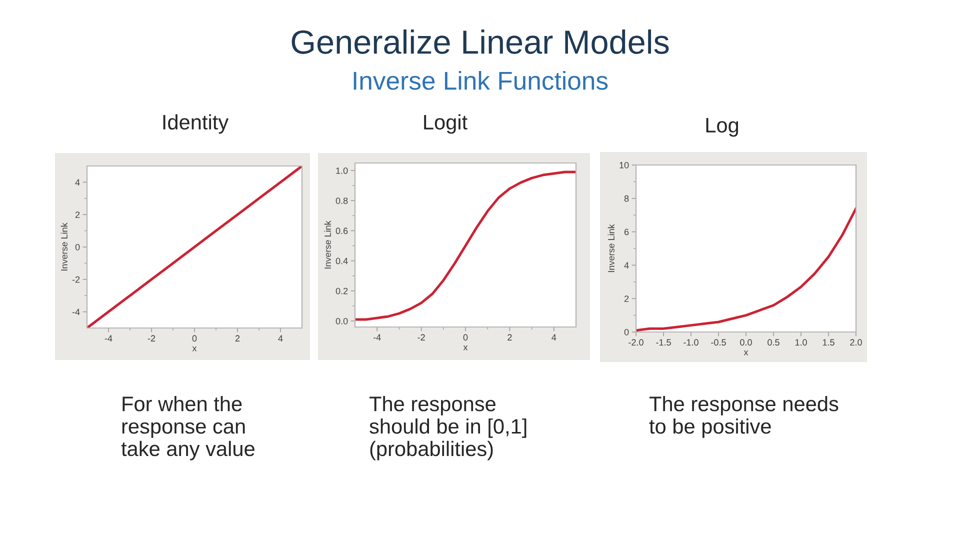 This screenshot has width=960, height=540. Describe the element at coordinates (624, 165) in the screenshot. I see `y-tick-label: 10` at that location.